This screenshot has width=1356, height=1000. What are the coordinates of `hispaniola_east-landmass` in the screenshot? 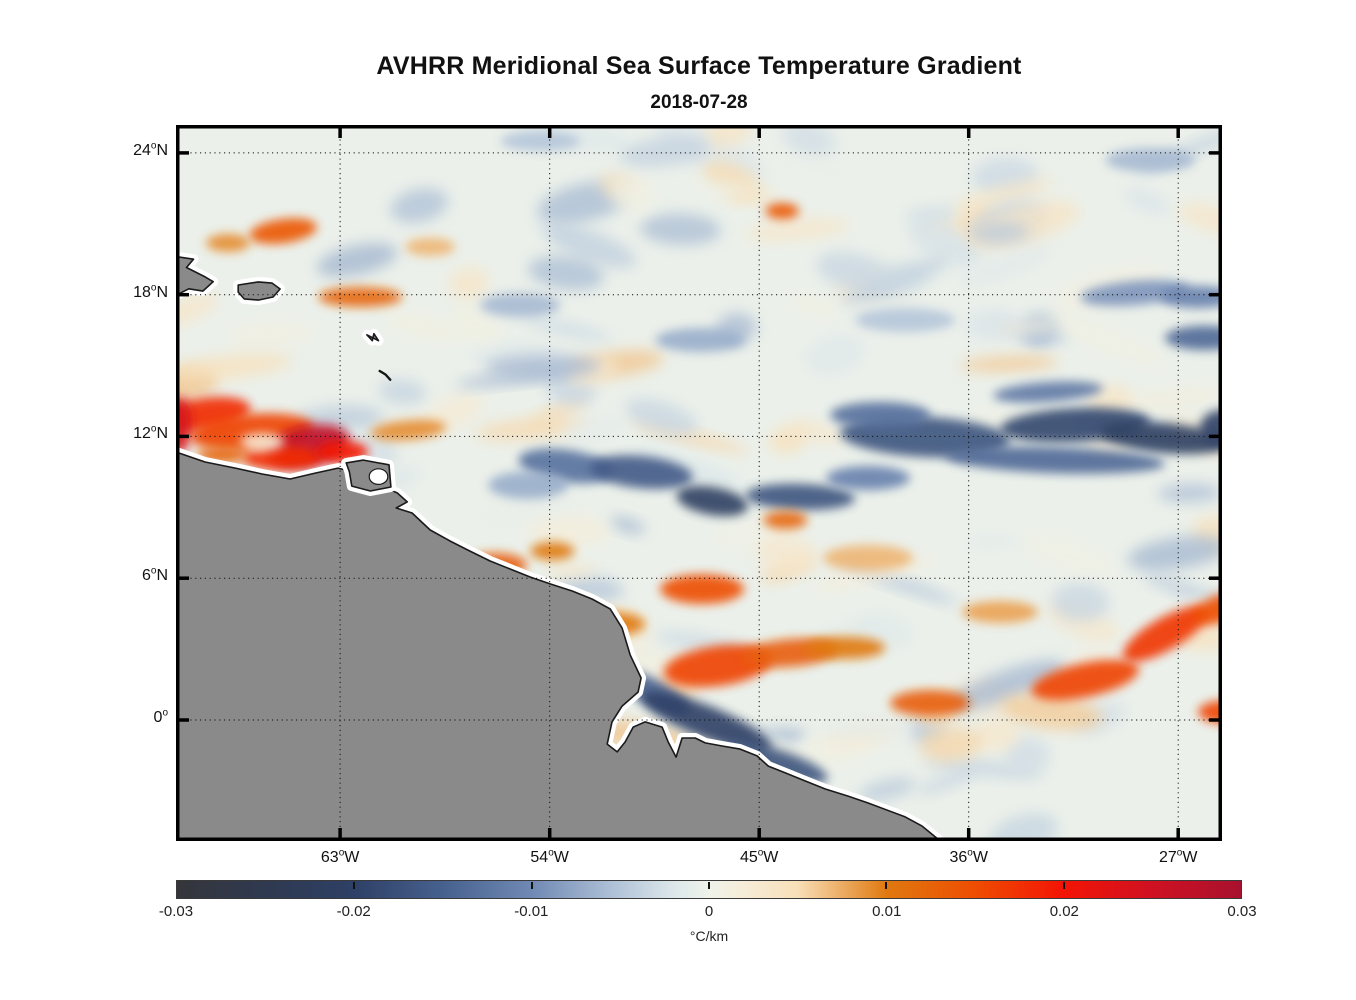 It's located at (195, 275).